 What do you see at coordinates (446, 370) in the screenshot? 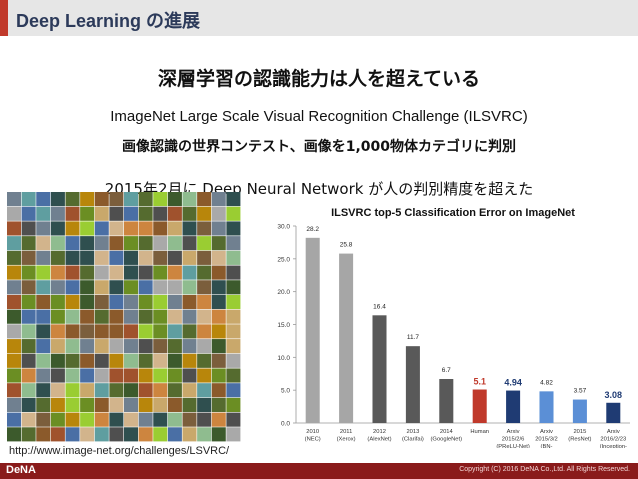
I see `bar-value-label: 6.7` at bounding box center [446, 370].